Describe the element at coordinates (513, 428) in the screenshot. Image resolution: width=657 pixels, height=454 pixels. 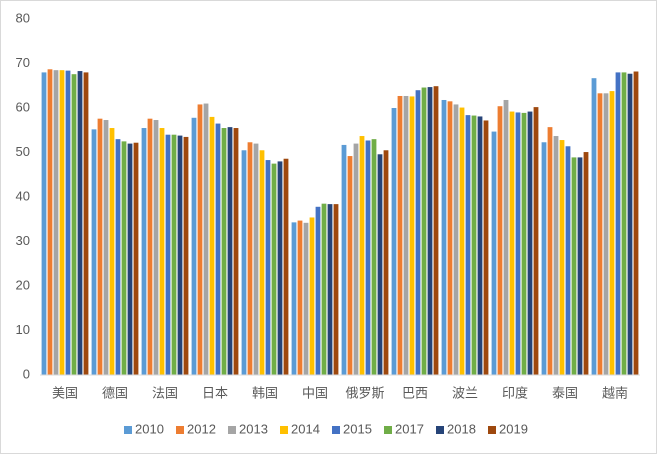
I see `legend-label: 2019` at that location.